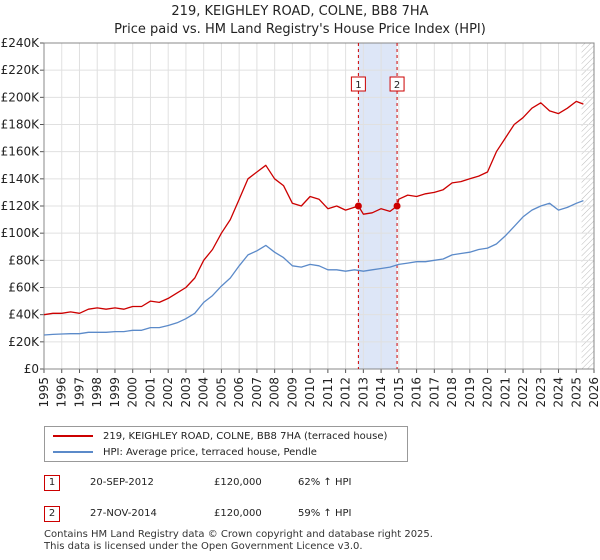 This screenshot has width=600, height=560. Describe the element at coordinates (381, 392) in the screenshot. I see `x-tick-label: 2014` at that location.